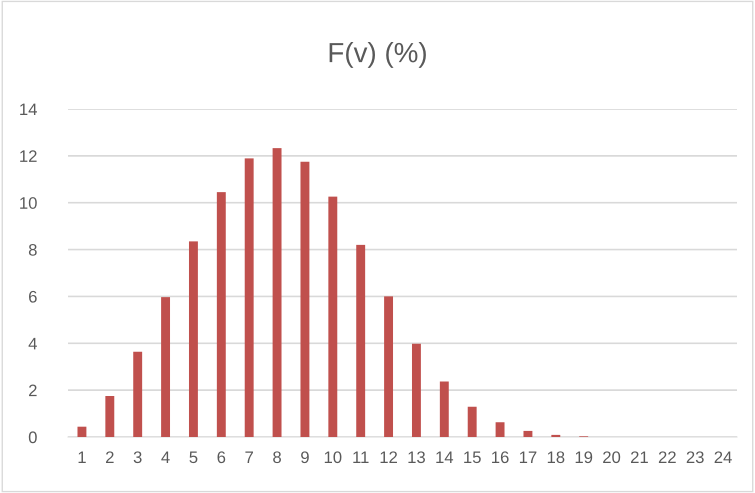 The height and width of the screenshot is (493, 755). I want to click on x-tick-label: 4, so click(165, 457).